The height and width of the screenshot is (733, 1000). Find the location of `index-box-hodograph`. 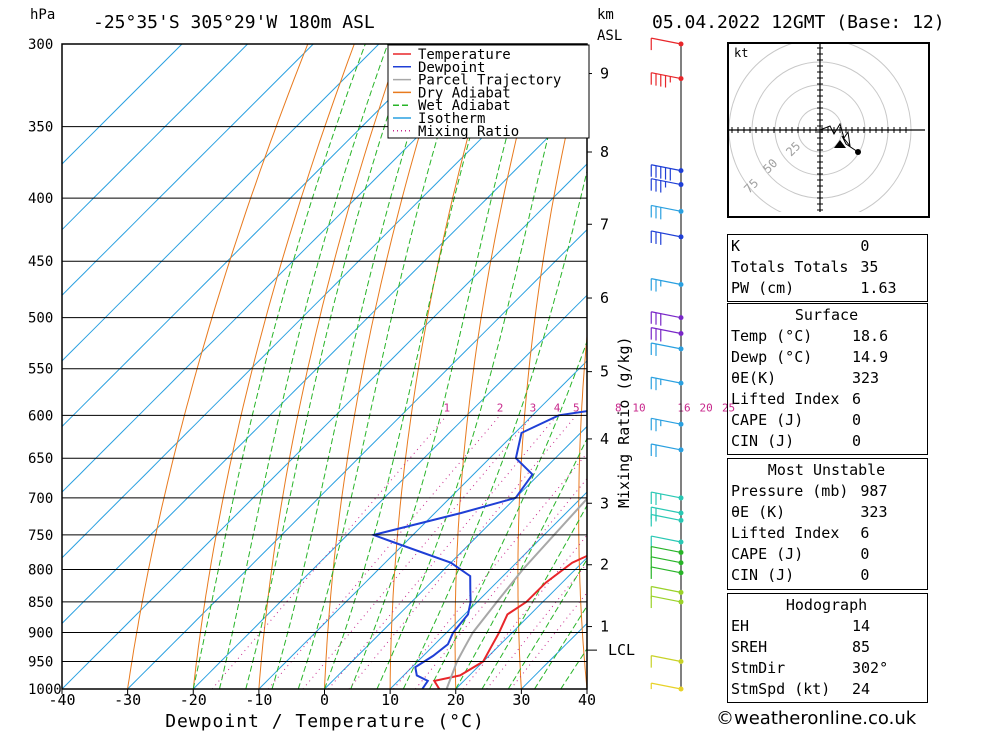

index-box-hodograph is located at coordinates (827, 648).